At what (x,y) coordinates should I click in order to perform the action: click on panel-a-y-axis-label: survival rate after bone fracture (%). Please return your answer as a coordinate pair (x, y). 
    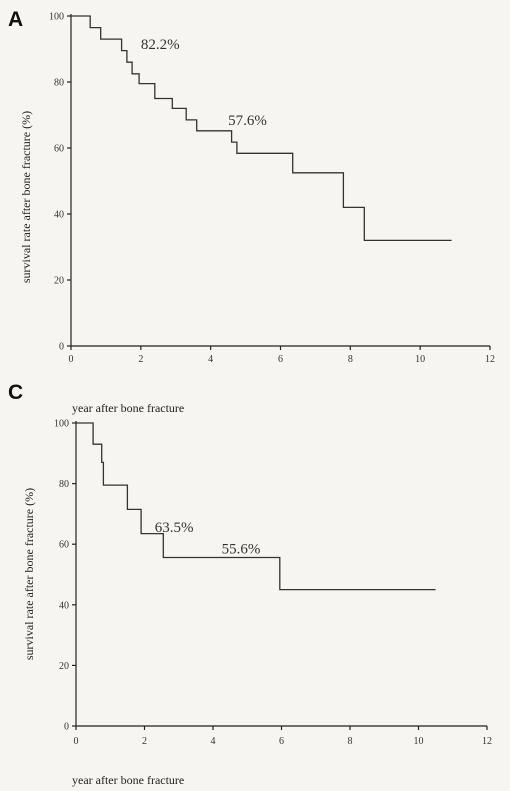
    Looking at the image, I should click on (26, 197).